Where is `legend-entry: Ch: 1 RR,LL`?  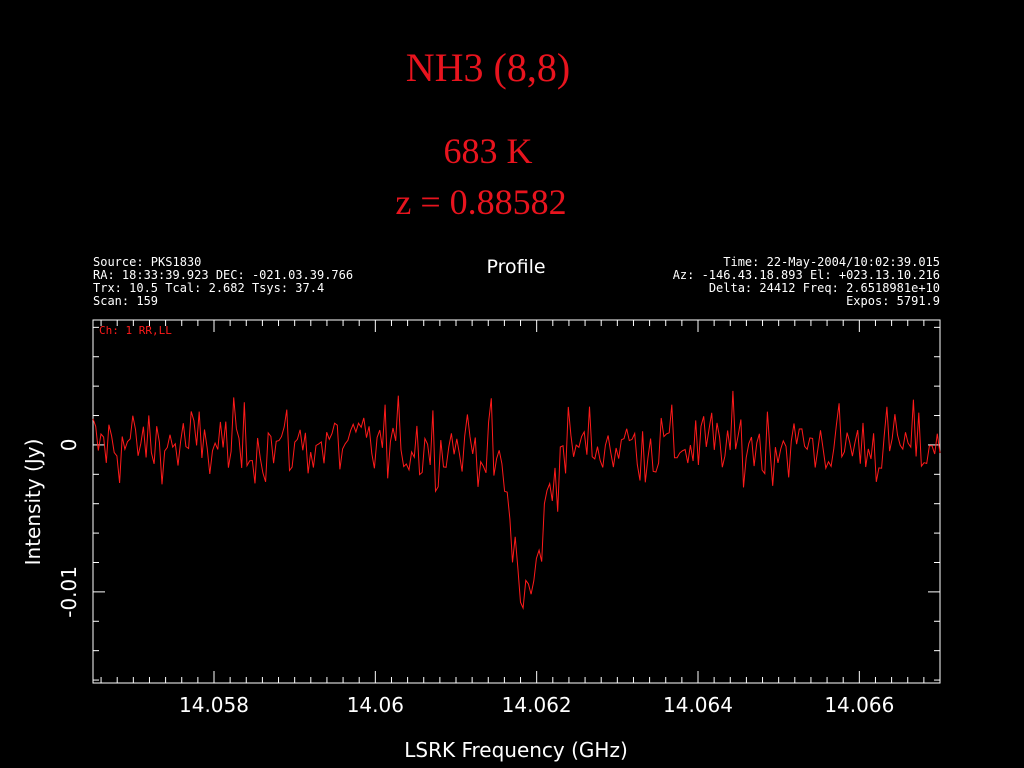
legend-entry: Ch: 1 RR,LL is located at coordinates (135, 330).